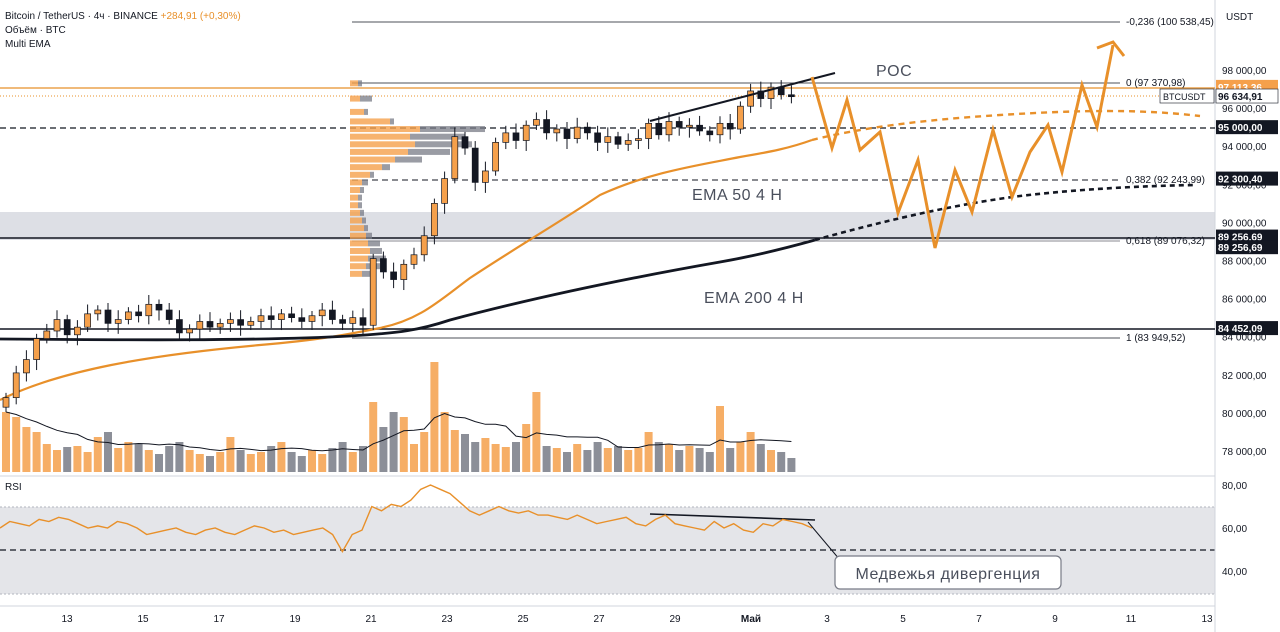 Image resolution: width=1280 pixels, height=632 pixels. I want to click on symbol-tag, so click(1187, 96).